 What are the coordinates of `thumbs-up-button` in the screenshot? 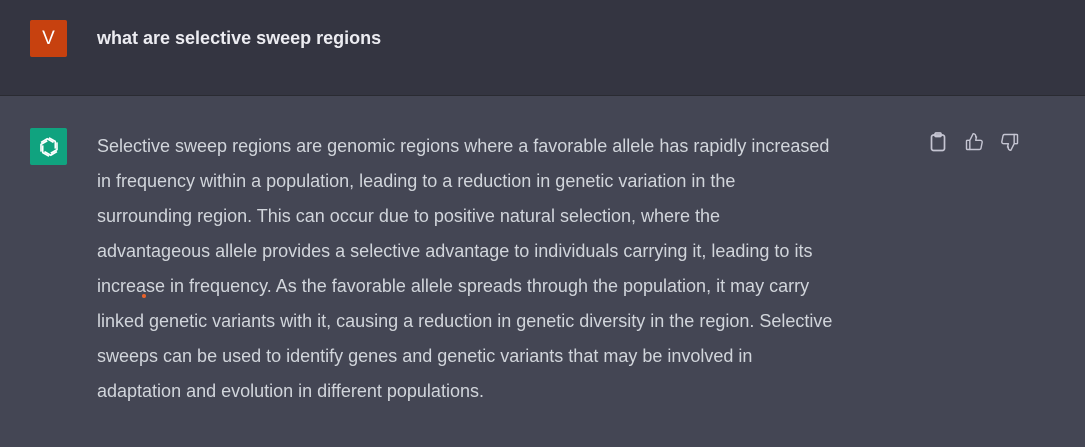 It's located at (974, 142).